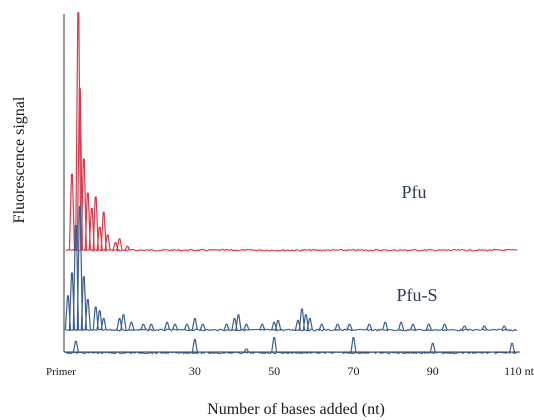 This screenshot has height=420, width=534. What do you see at coordinates (433, 371) in the screenshot?
I see `x-tick-label-4: 90` at bounding box center [433, 371].